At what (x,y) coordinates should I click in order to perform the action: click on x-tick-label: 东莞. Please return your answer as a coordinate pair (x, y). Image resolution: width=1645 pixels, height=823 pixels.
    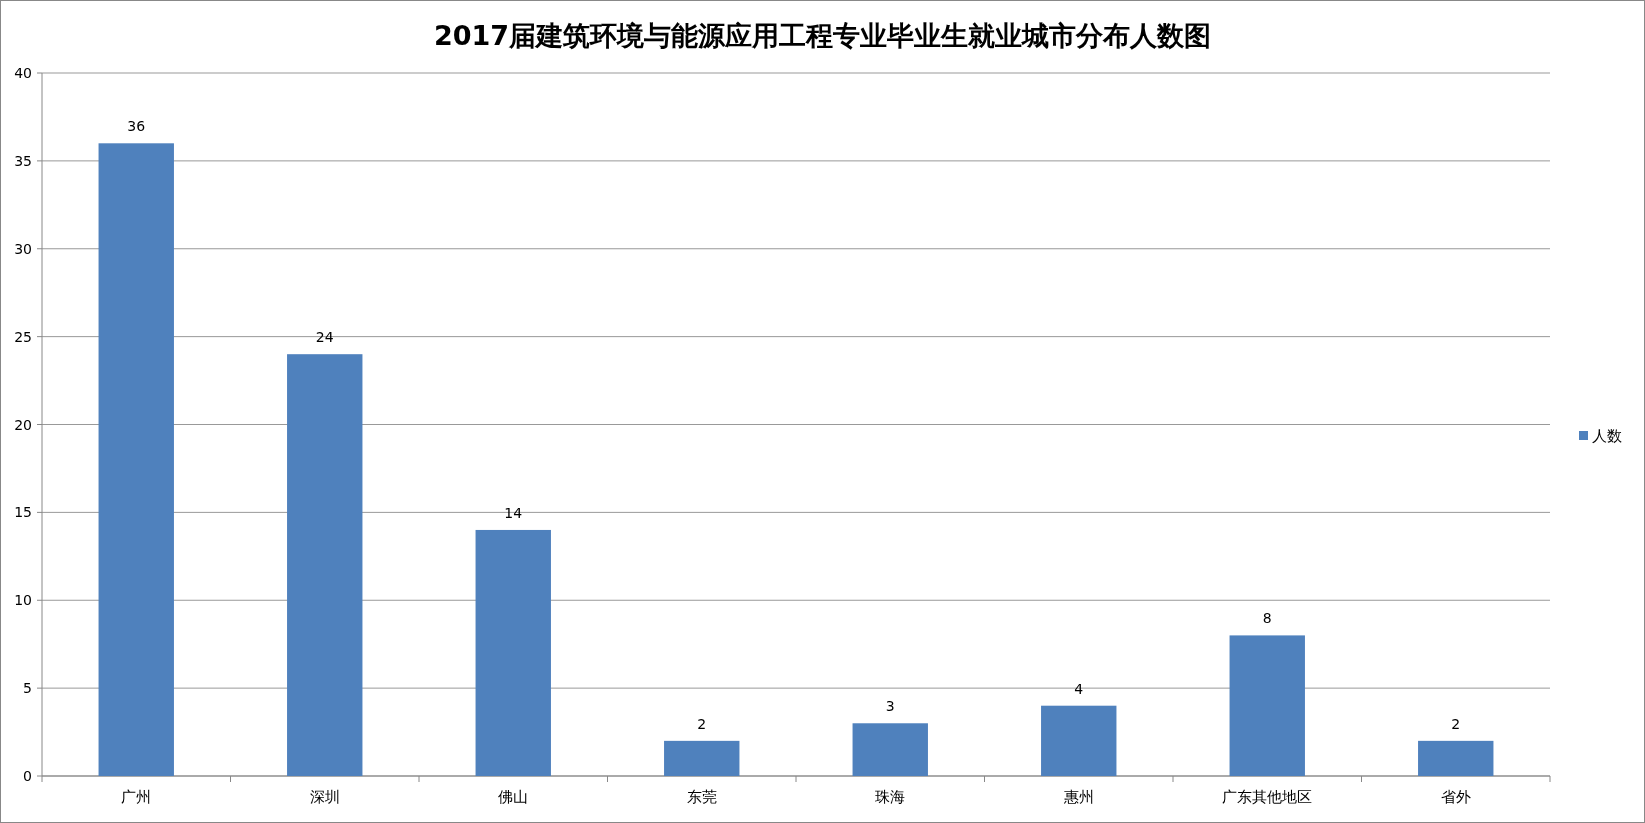
    Looking at the image, I should click on (701, 797).